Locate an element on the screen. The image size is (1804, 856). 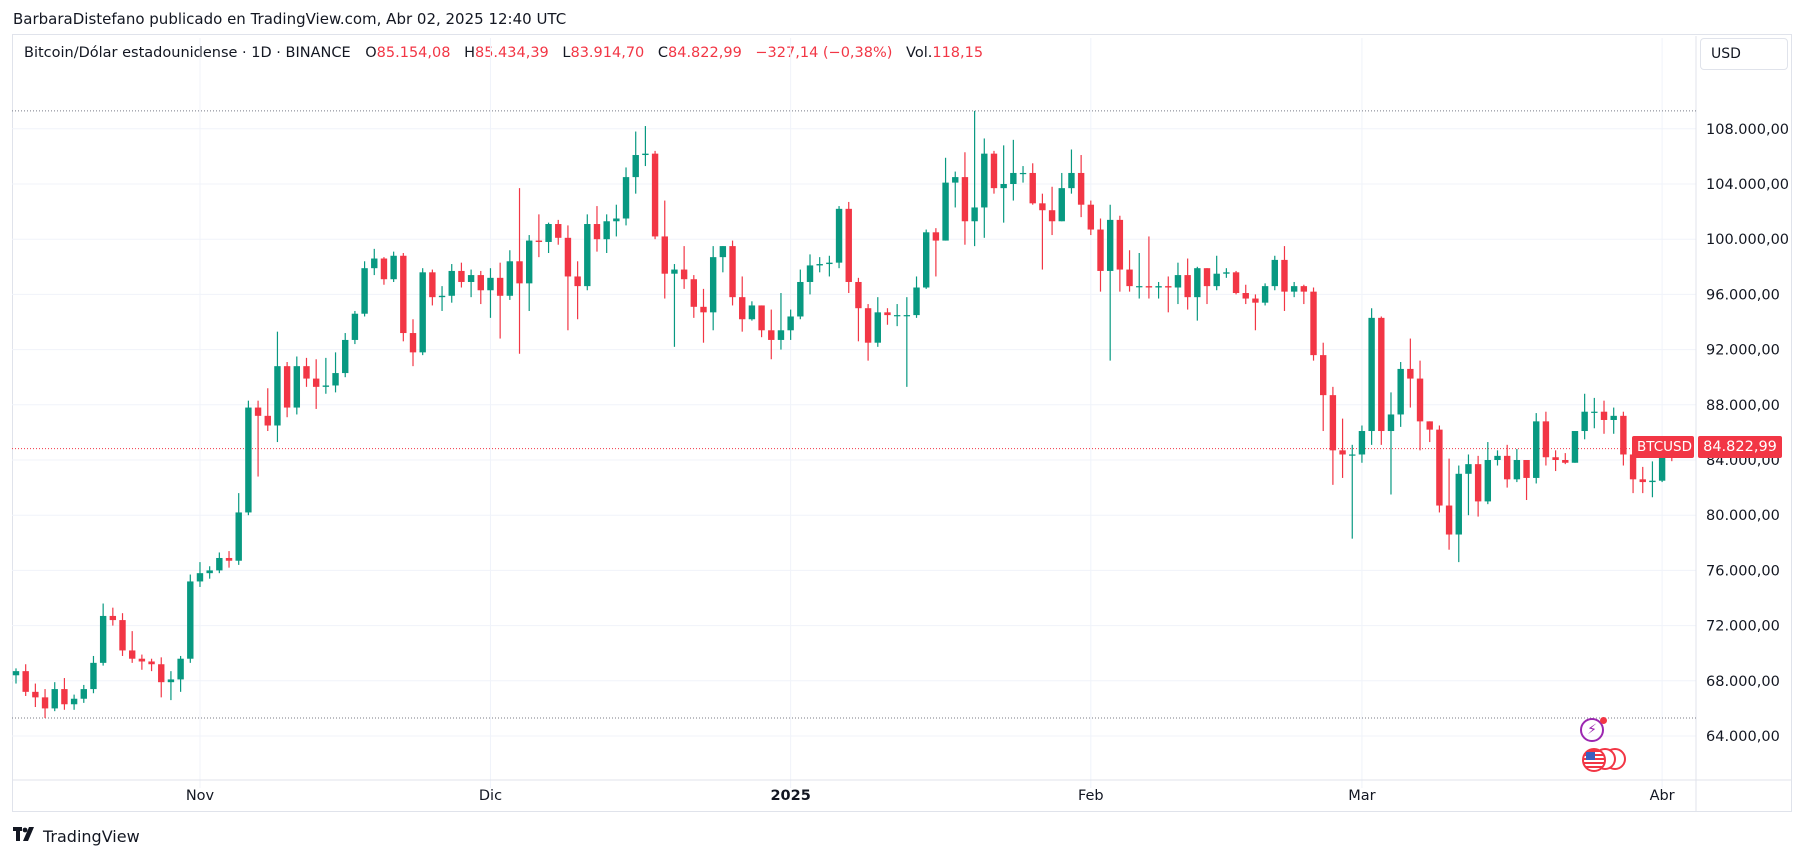
us-flag-event-icon is located at coordinates (1594, 760).